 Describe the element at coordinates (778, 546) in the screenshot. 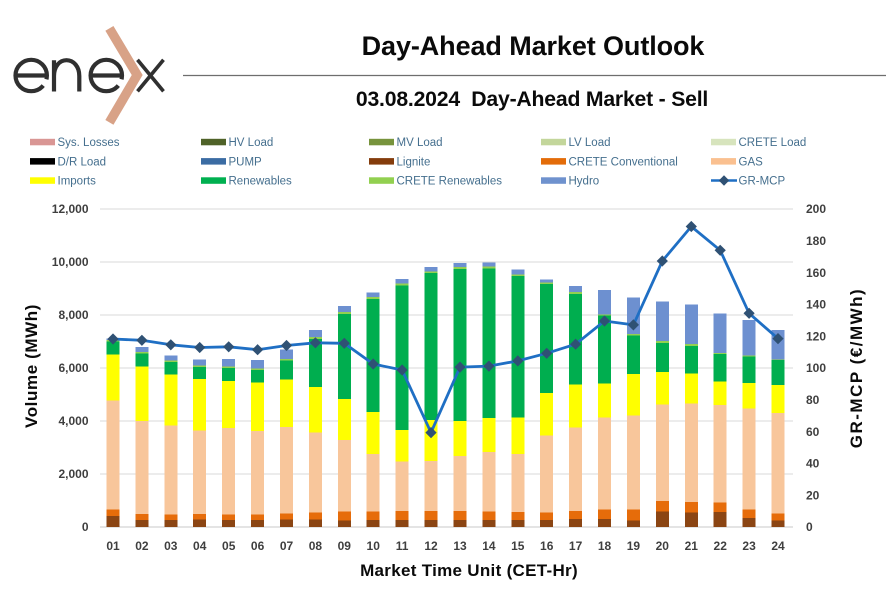

I see `svg-text: 24` at that location.